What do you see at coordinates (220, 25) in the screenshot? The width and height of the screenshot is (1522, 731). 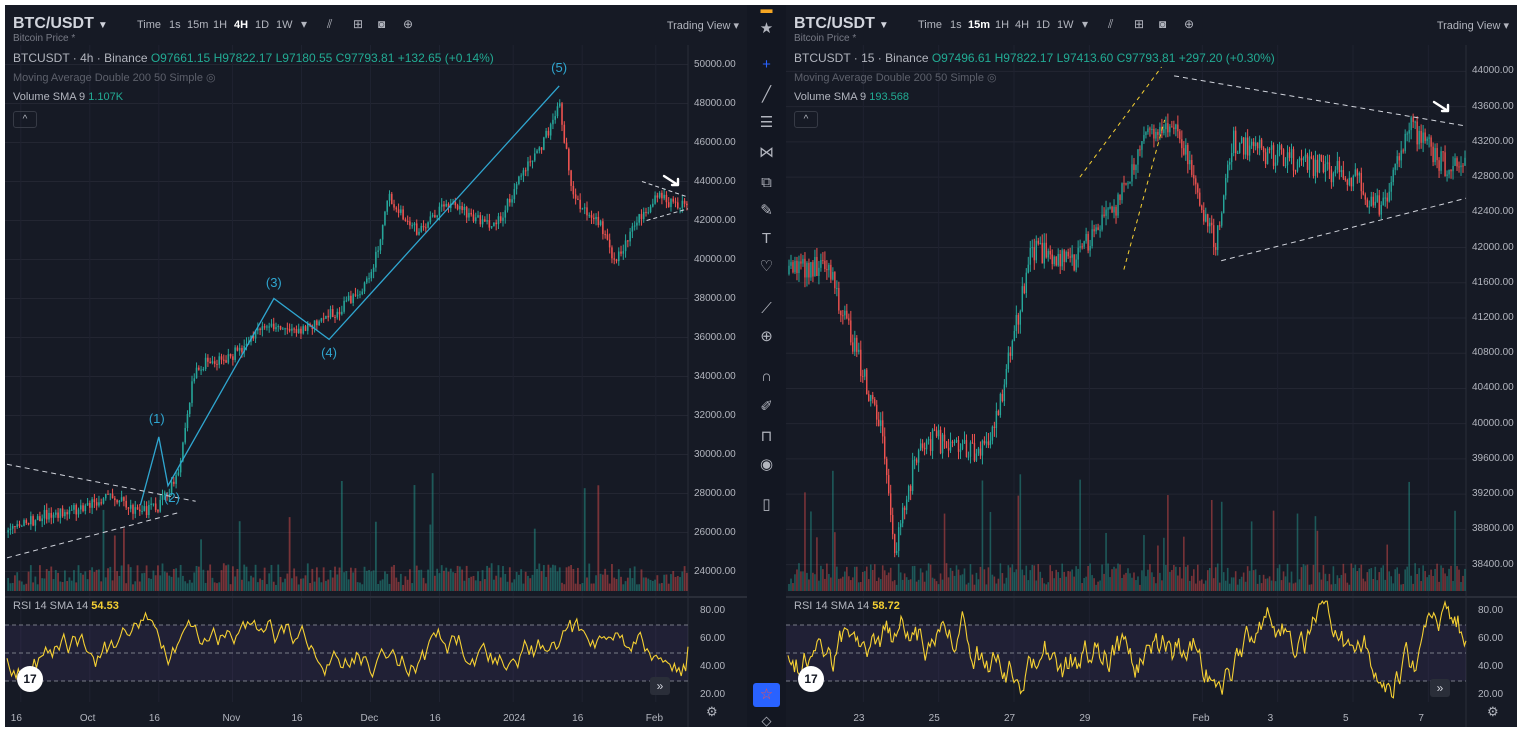 I see `left-tf-1h: 1H` at bounding box center [220, 25].